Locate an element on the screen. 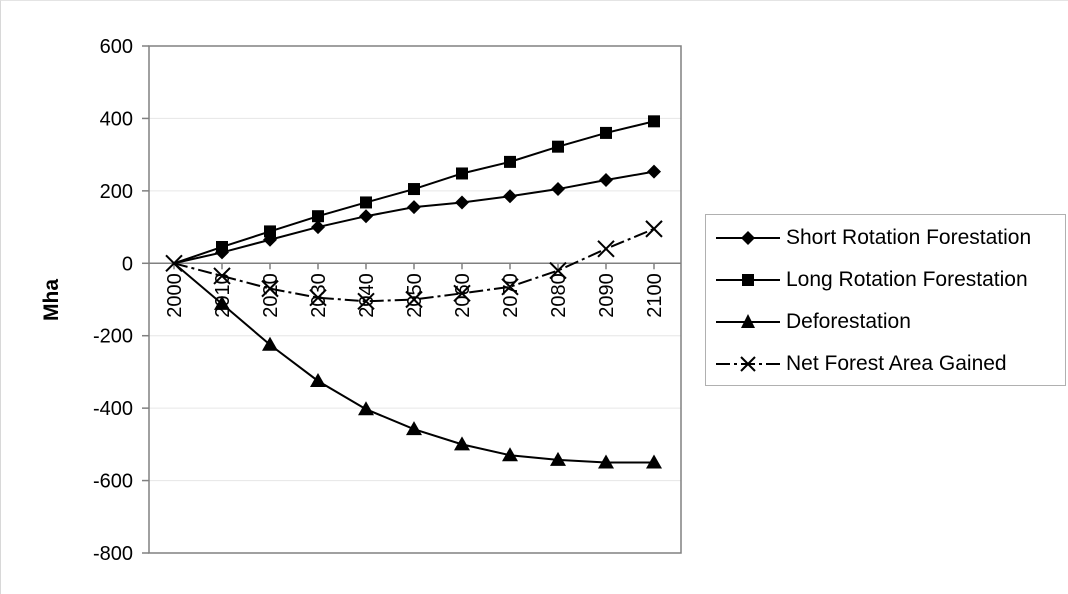 Image resolution: width=1068 pixels, height=594 pixels. legend-item-short-rotation: Short Rotation Forestation is located at coordinates (872, 238).